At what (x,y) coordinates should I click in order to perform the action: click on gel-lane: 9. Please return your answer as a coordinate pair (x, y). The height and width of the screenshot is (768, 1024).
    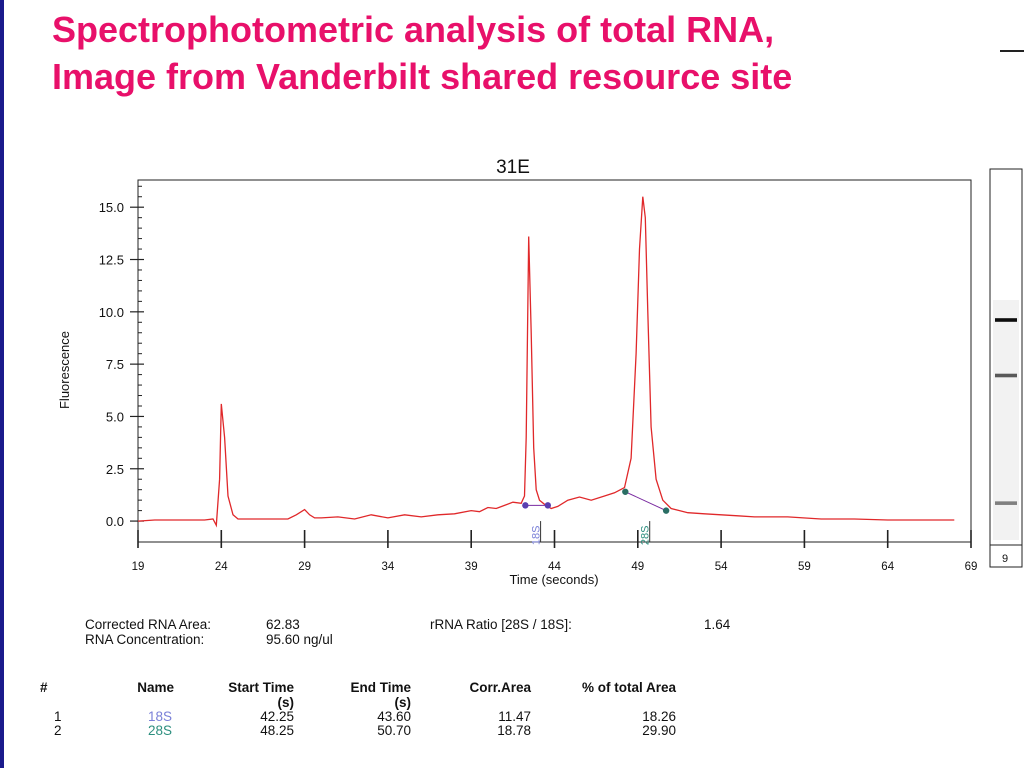
    Looking at the image, I should click on (1006, 368).